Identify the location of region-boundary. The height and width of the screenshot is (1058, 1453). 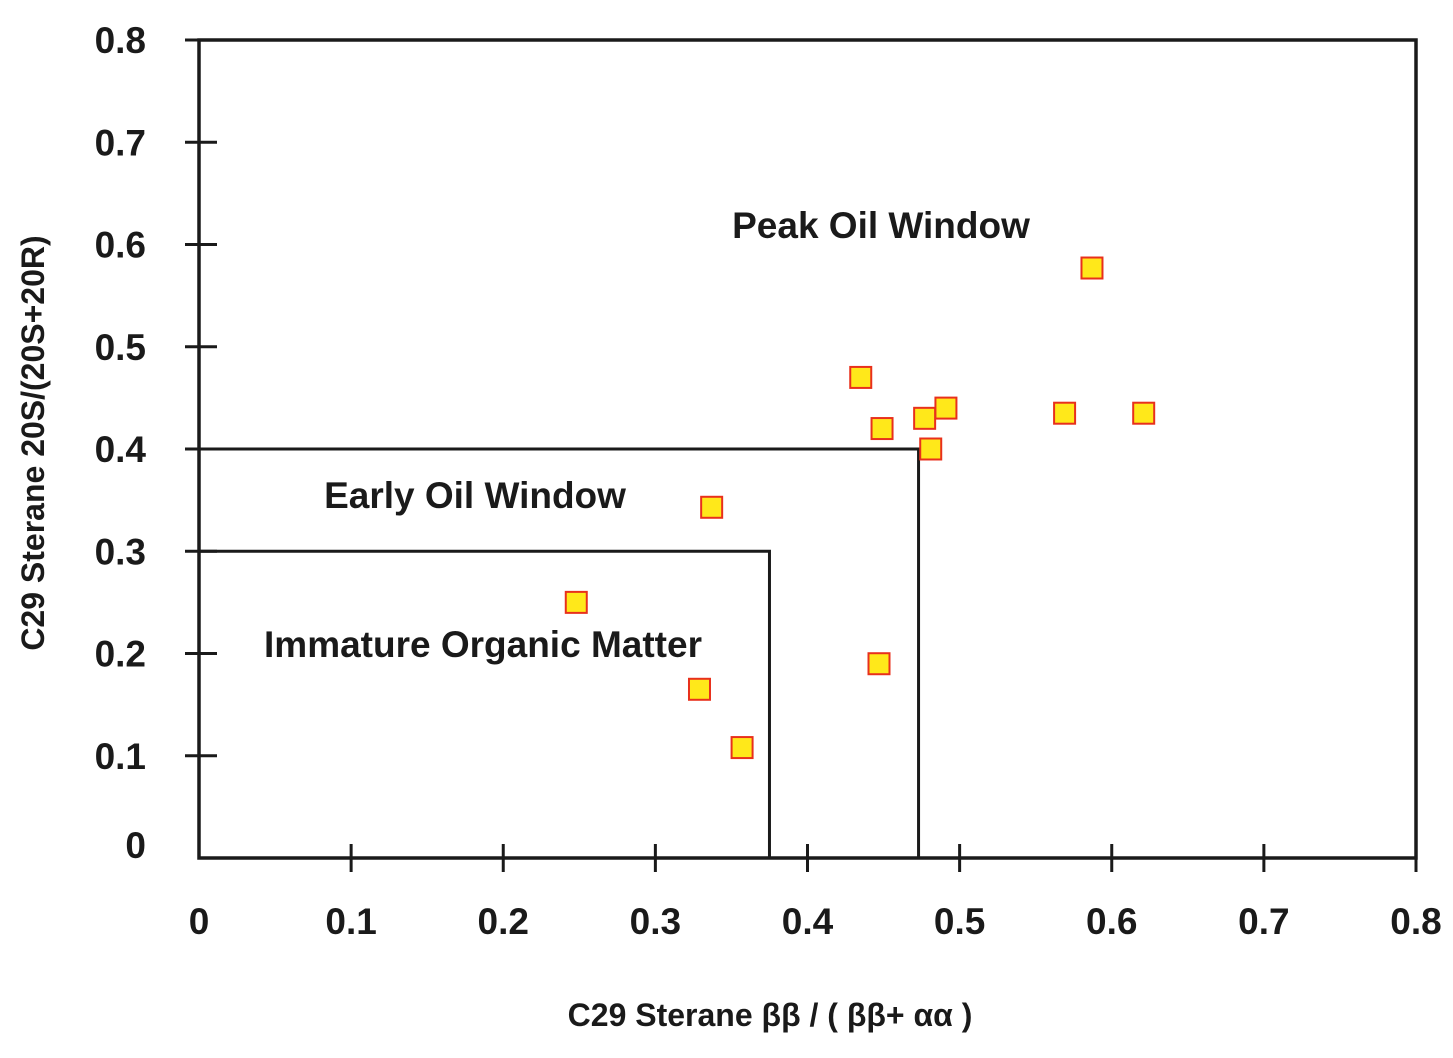
(485, 703).